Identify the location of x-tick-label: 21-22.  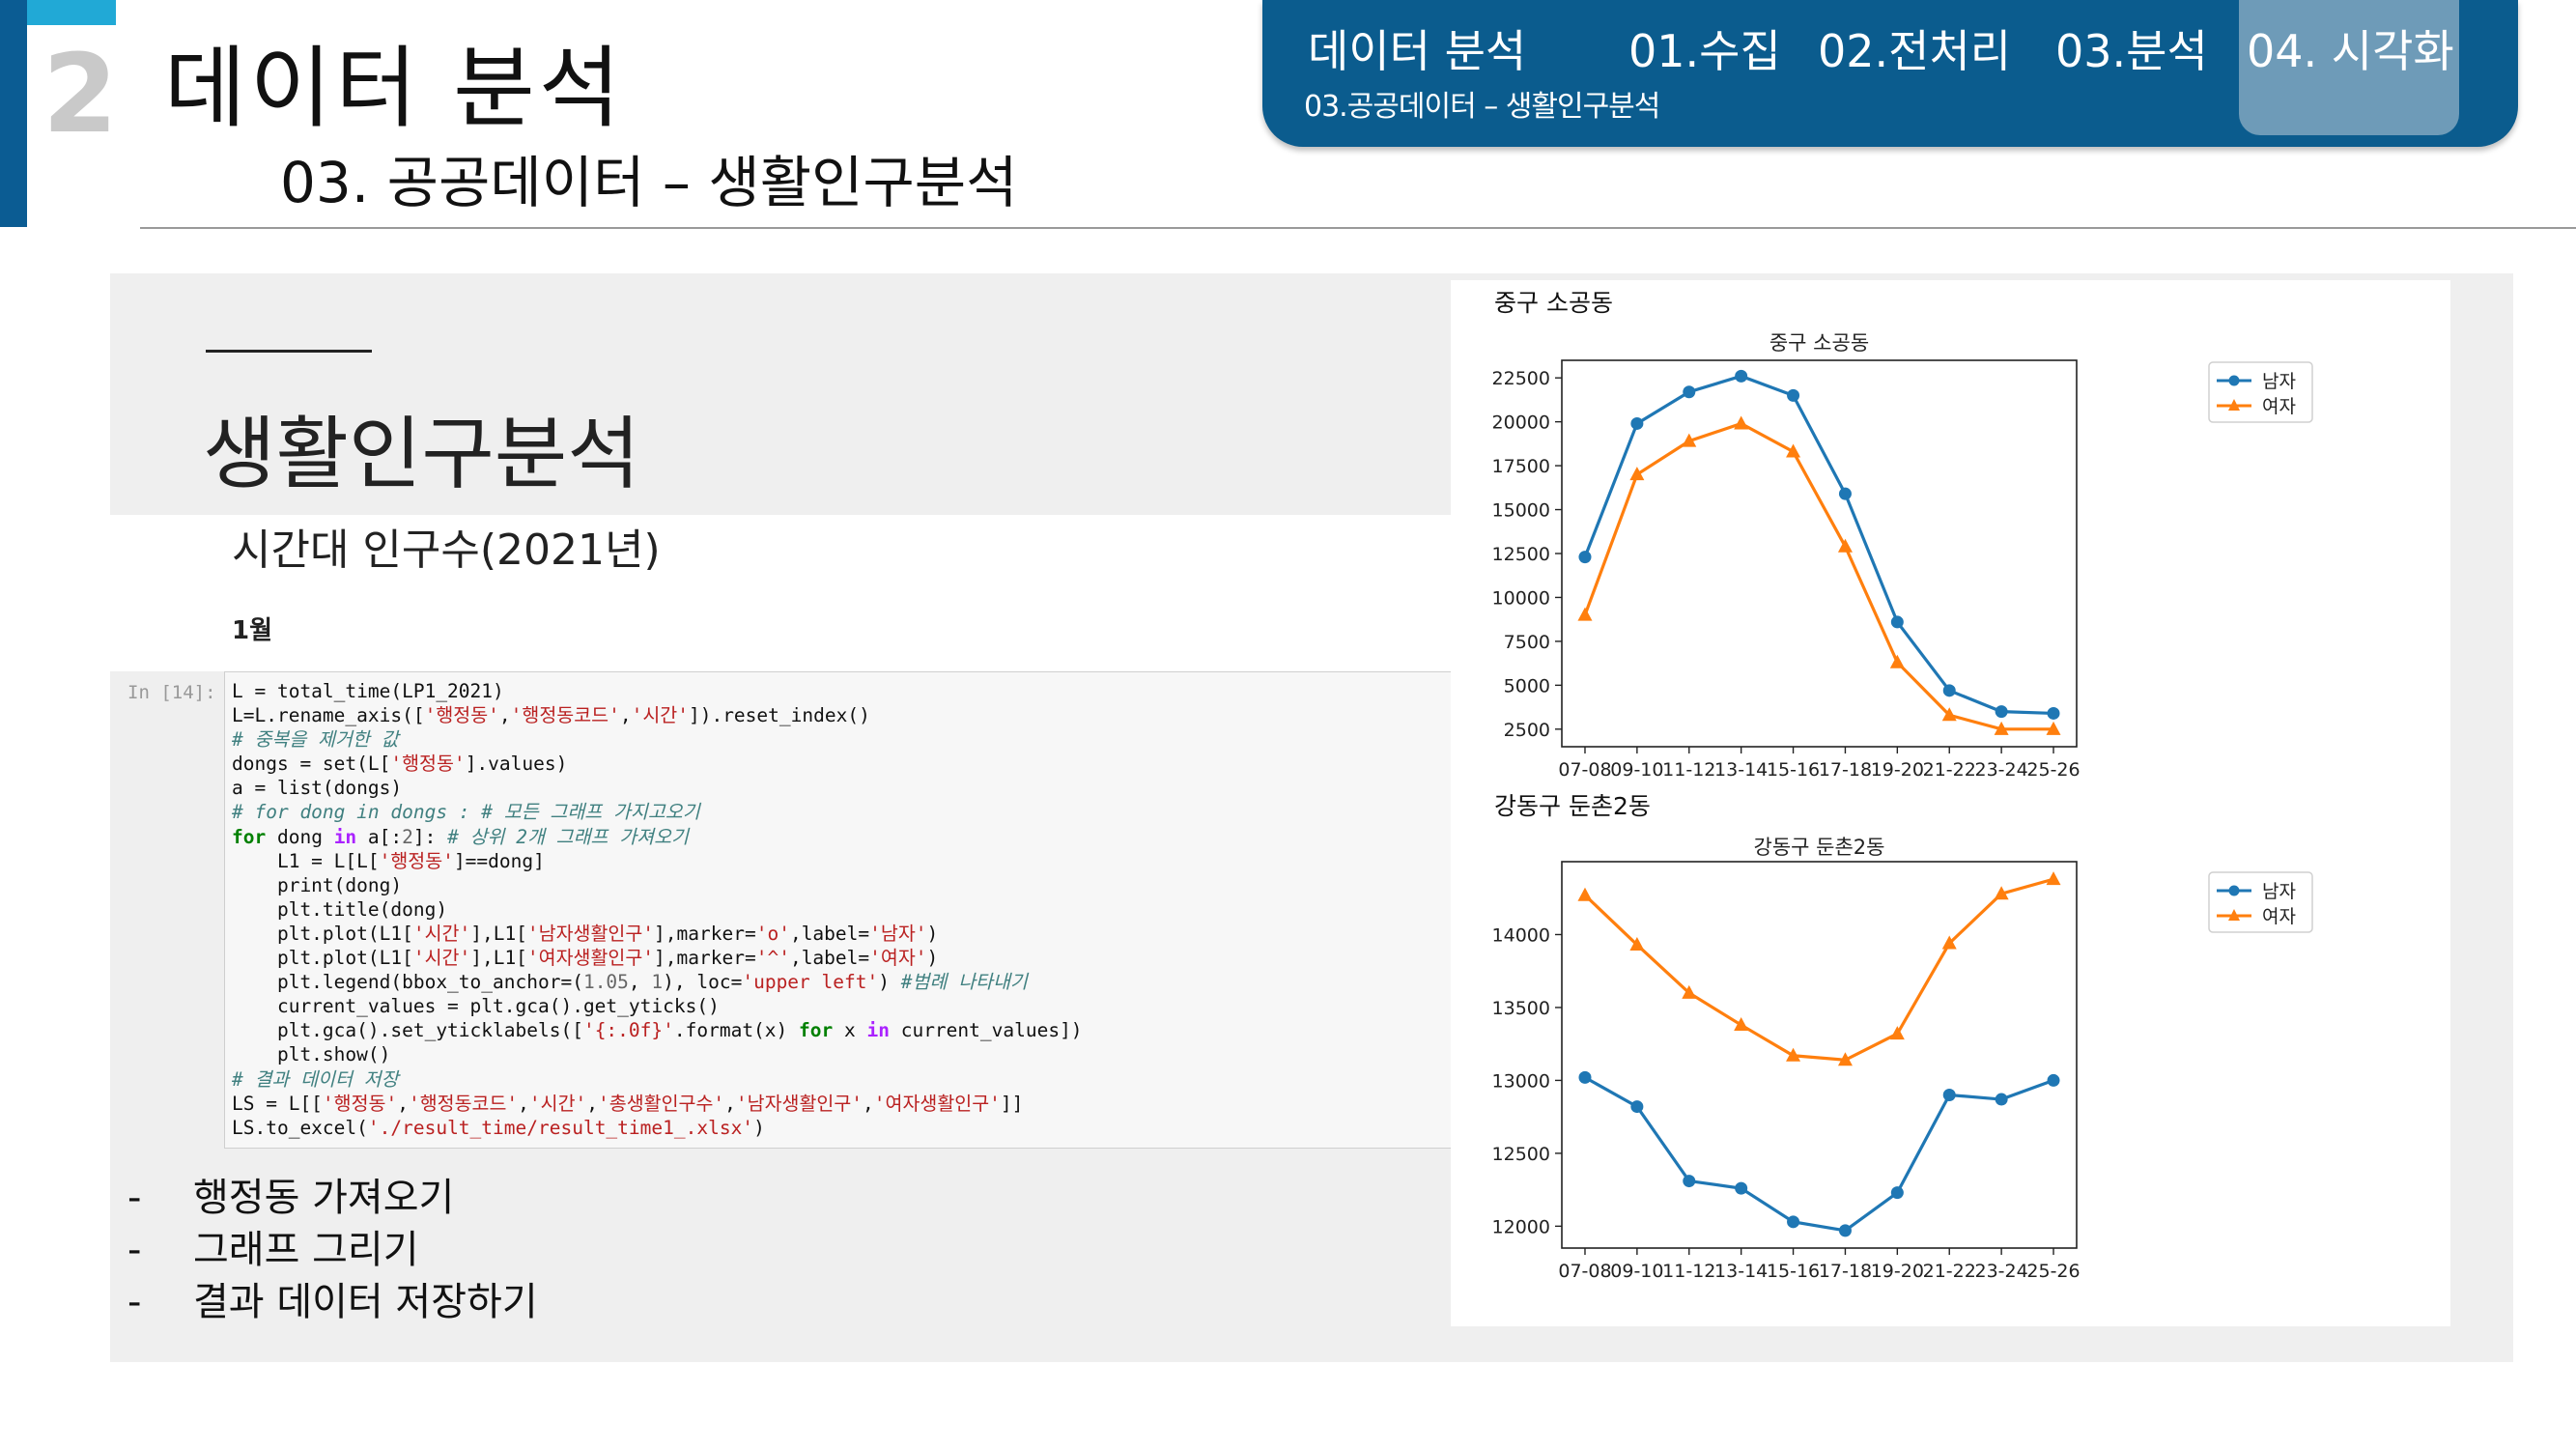
(1949, 770).